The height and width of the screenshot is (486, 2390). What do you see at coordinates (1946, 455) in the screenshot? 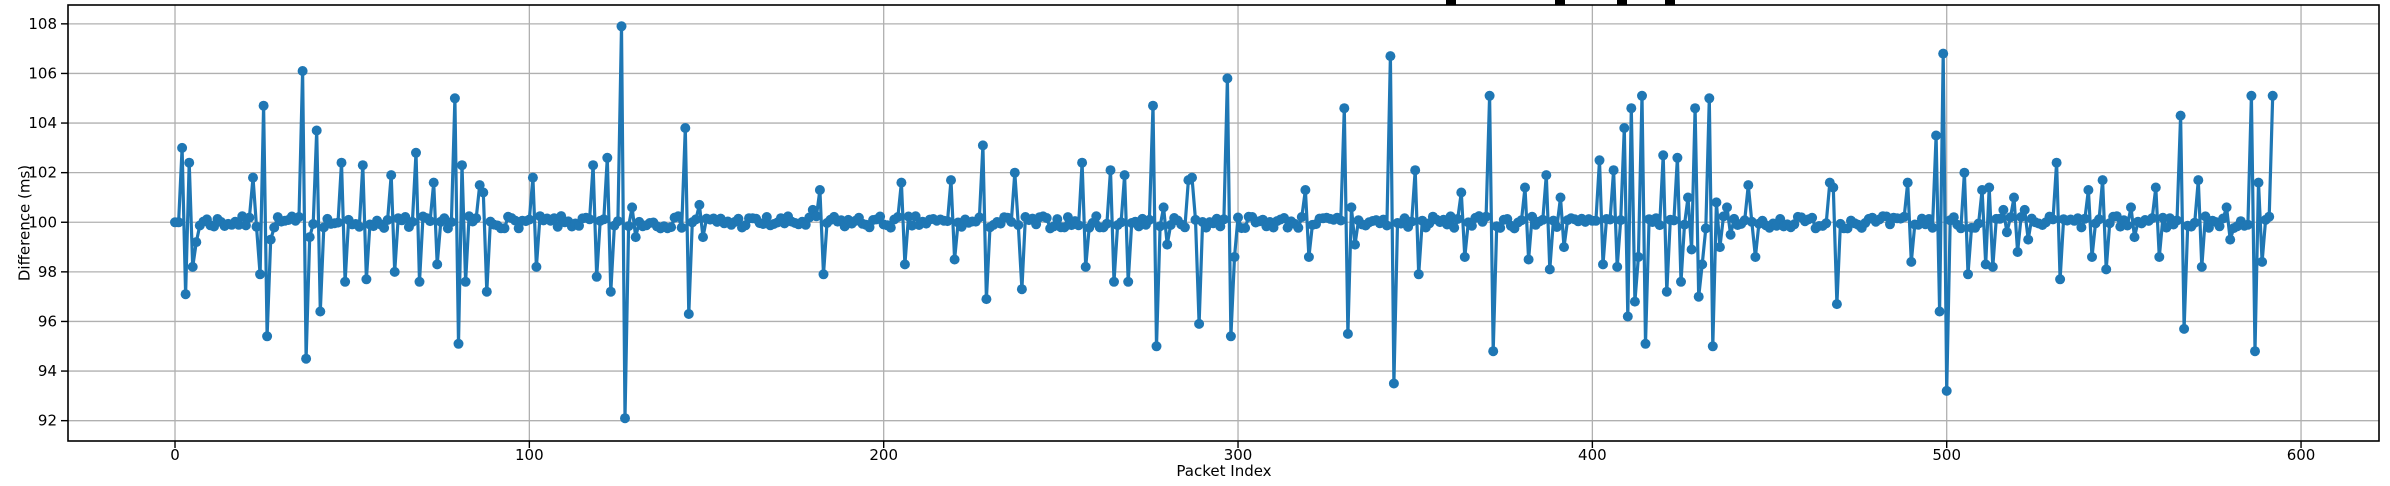
I see `x-tick-label: 500` at bounding box center [1946, 455].